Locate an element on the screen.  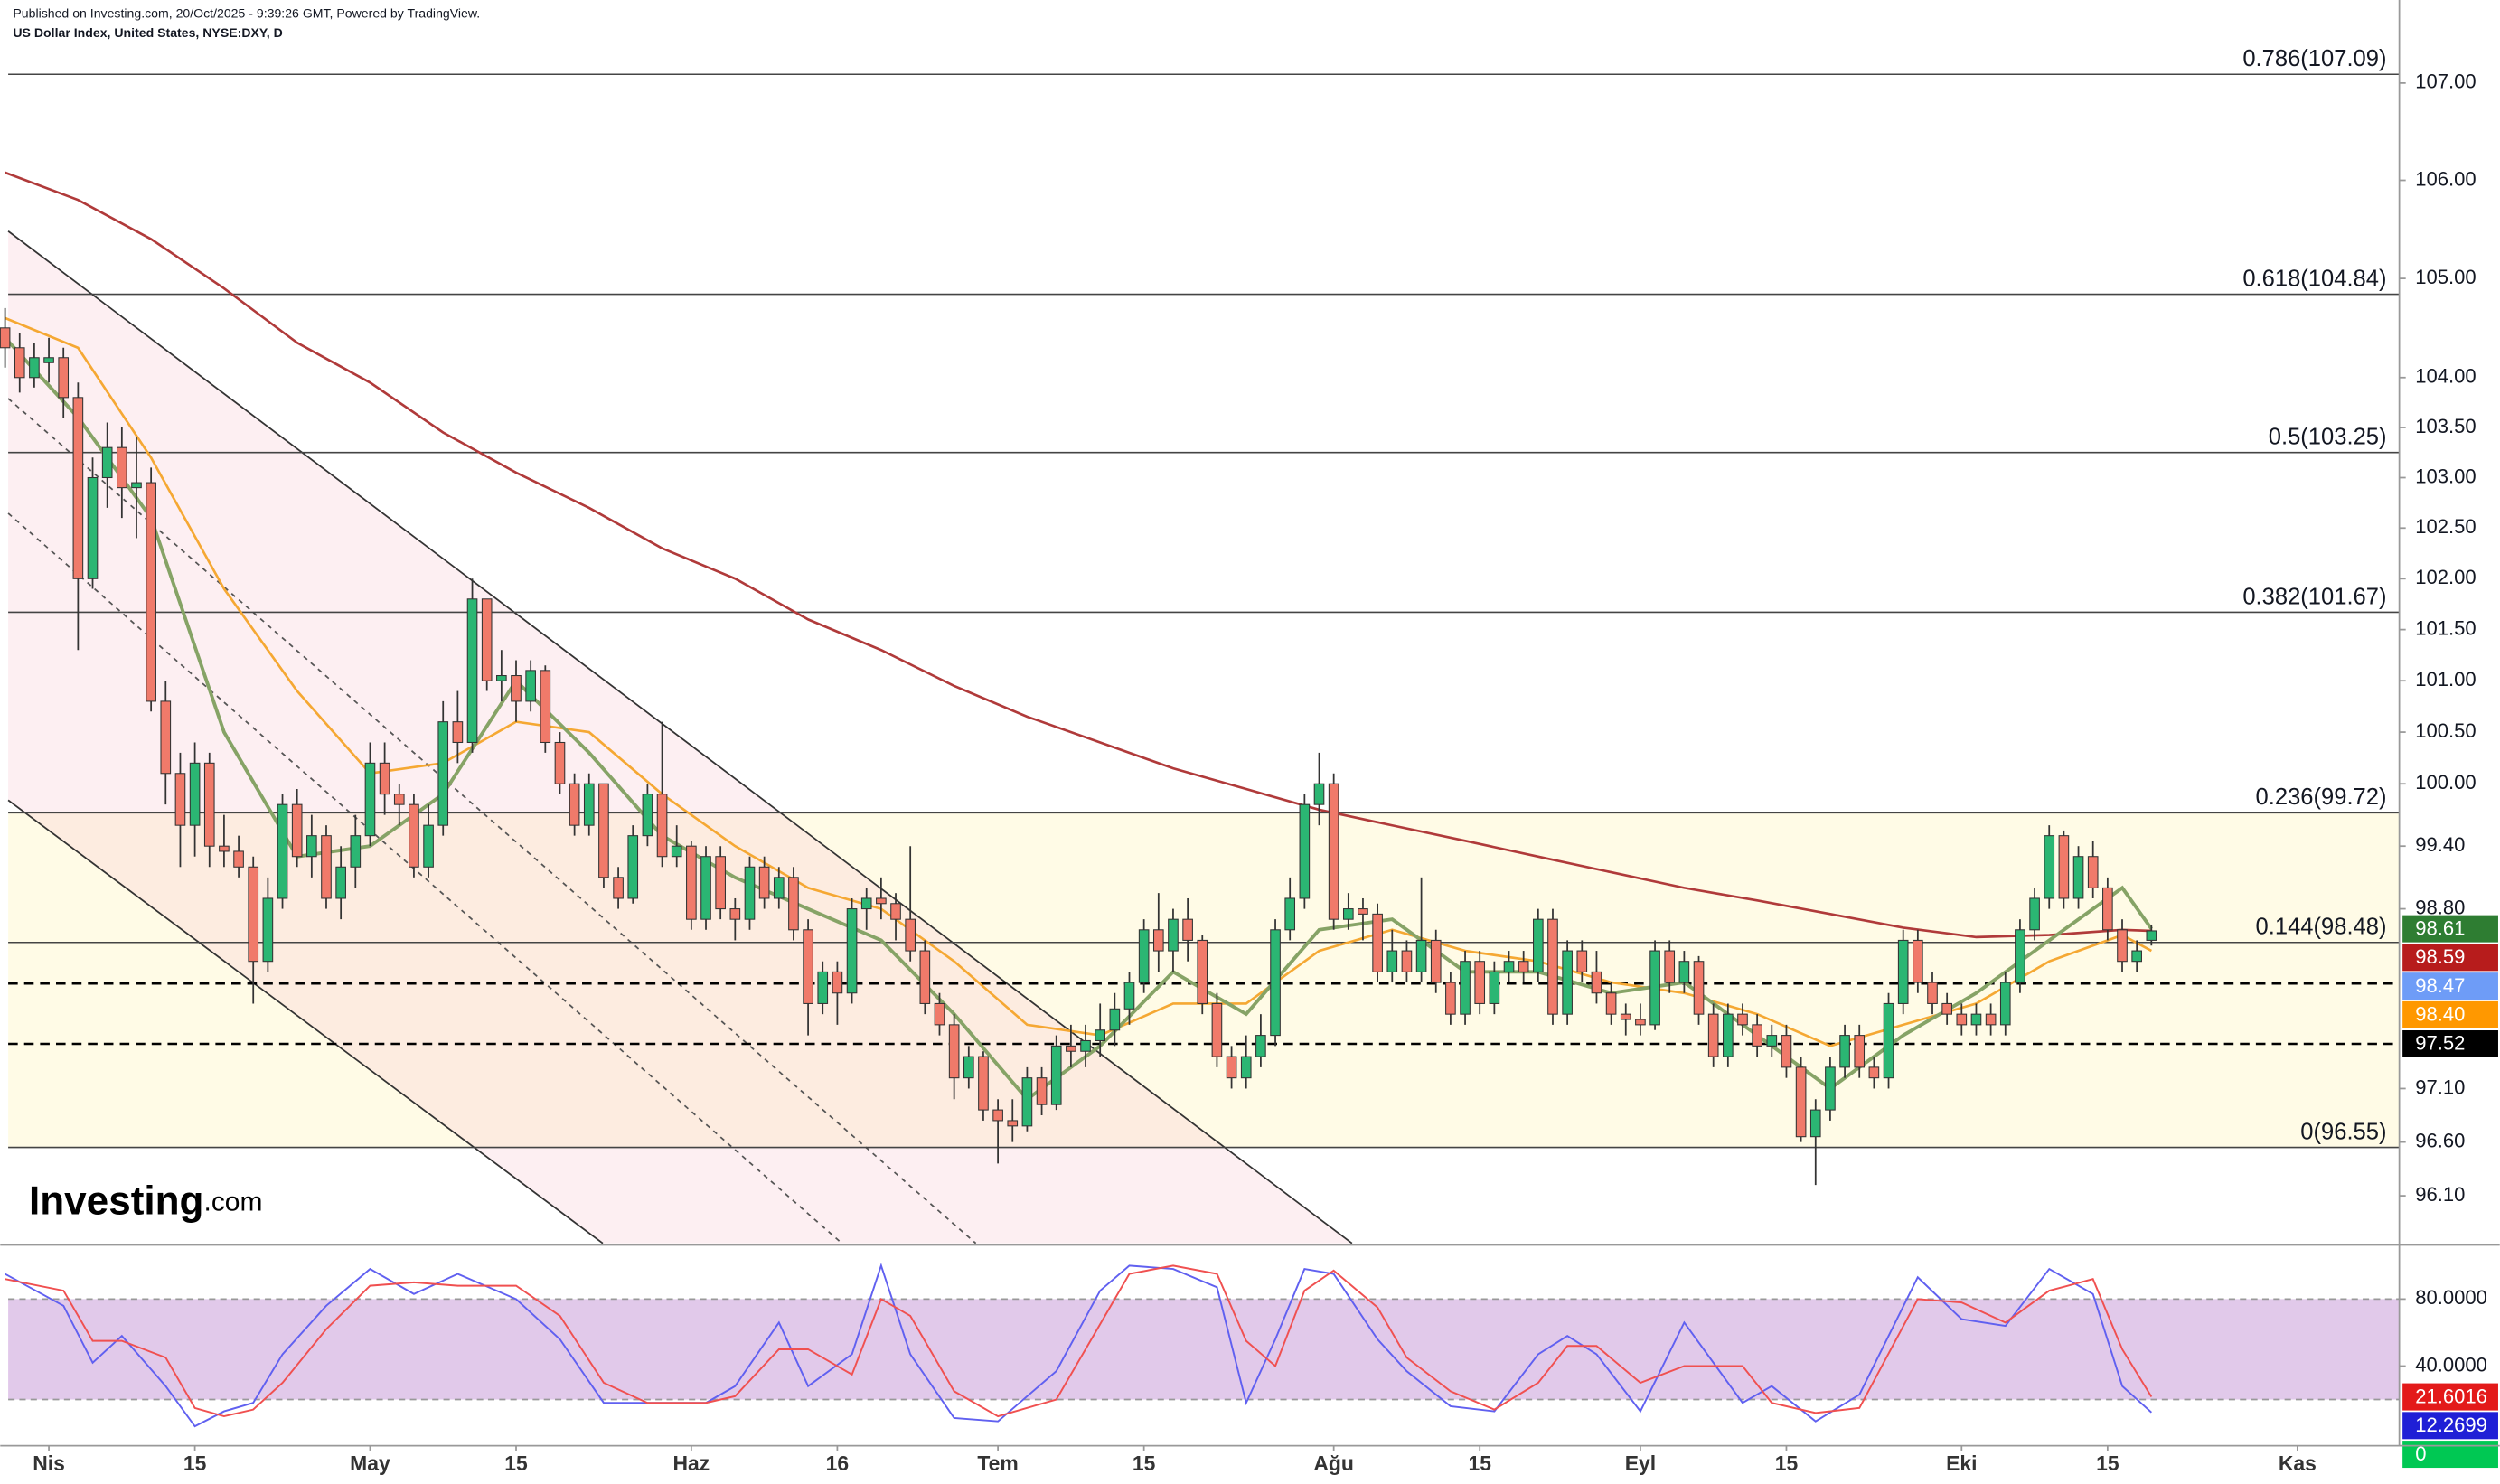
stoch-label: 12.2699 is located at coordinates (2451, 1425).